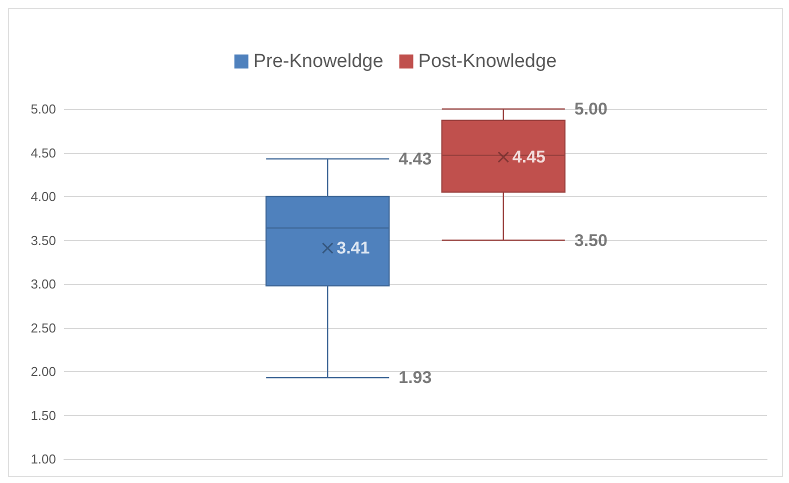 The width and height of the screenshot is (789, 483). Describe the element at coordinates (591, 109) in the screenshot. I see `annotation: 5.00` at that location.